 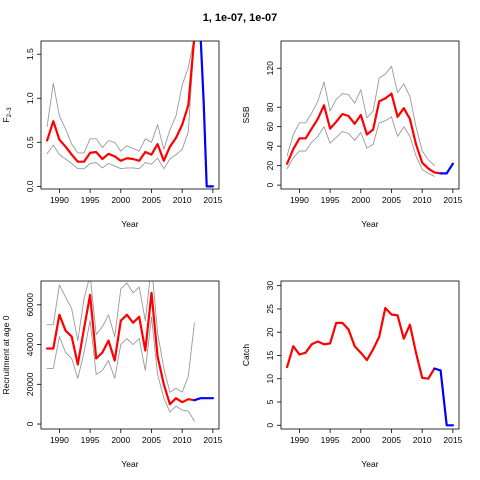 What do you see at coordinates (270, 107) in the screenshot?
I see `y-tick-label: 80` at bounding box center [270, 107].